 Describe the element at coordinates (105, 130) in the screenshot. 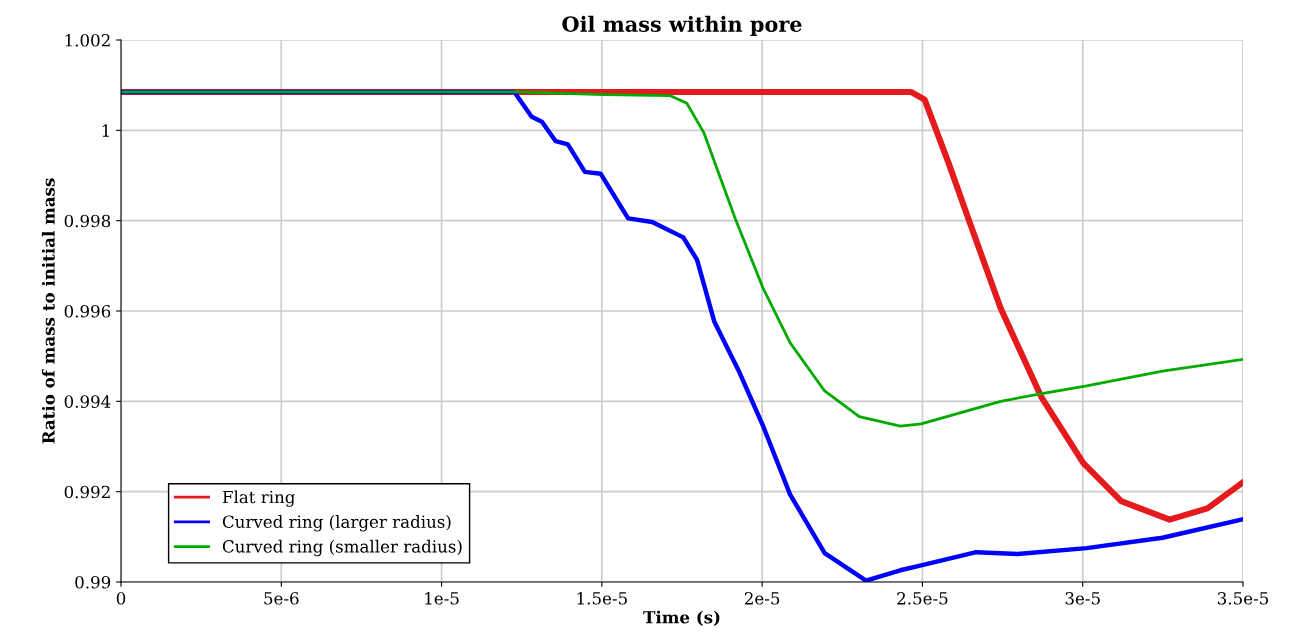

I see `y-tick-label: 1` at that location.